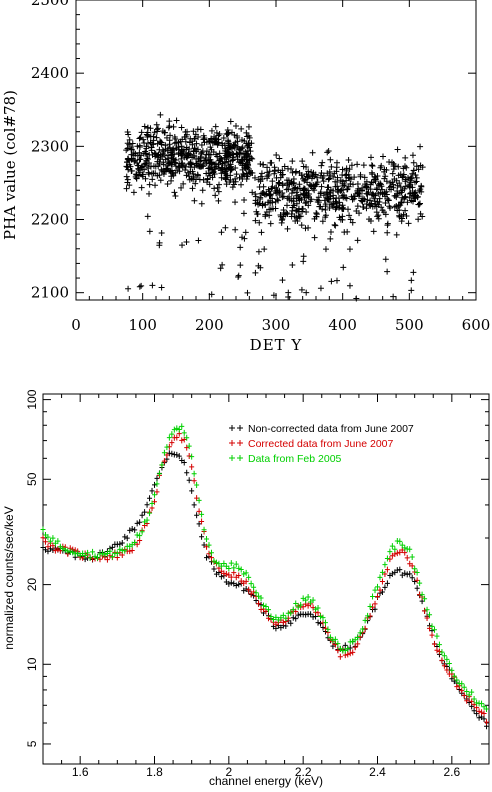  Describe the element at coordinates (451, 772) in the screenshot. I see `plot2-x-tick-label: 2.6` at that location.